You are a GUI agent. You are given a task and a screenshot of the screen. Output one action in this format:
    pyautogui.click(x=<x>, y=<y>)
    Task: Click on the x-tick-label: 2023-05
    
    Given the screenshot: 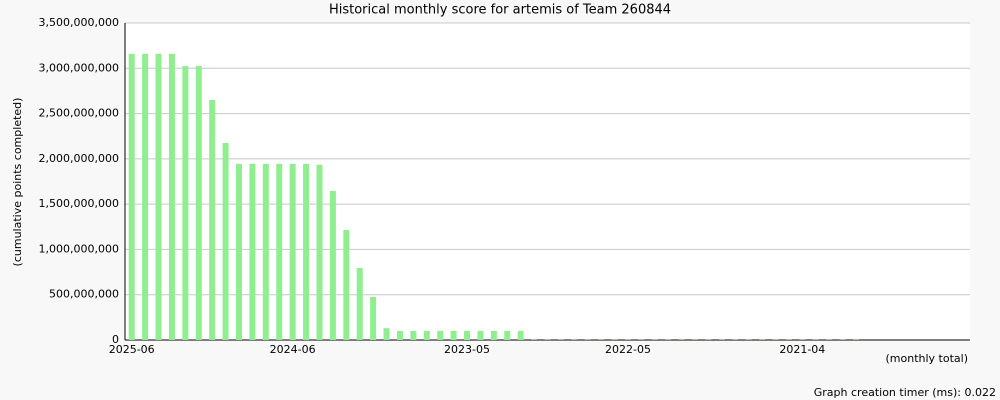 What is the action you would take?
    pyautogui.click(x=467, y=349)
    